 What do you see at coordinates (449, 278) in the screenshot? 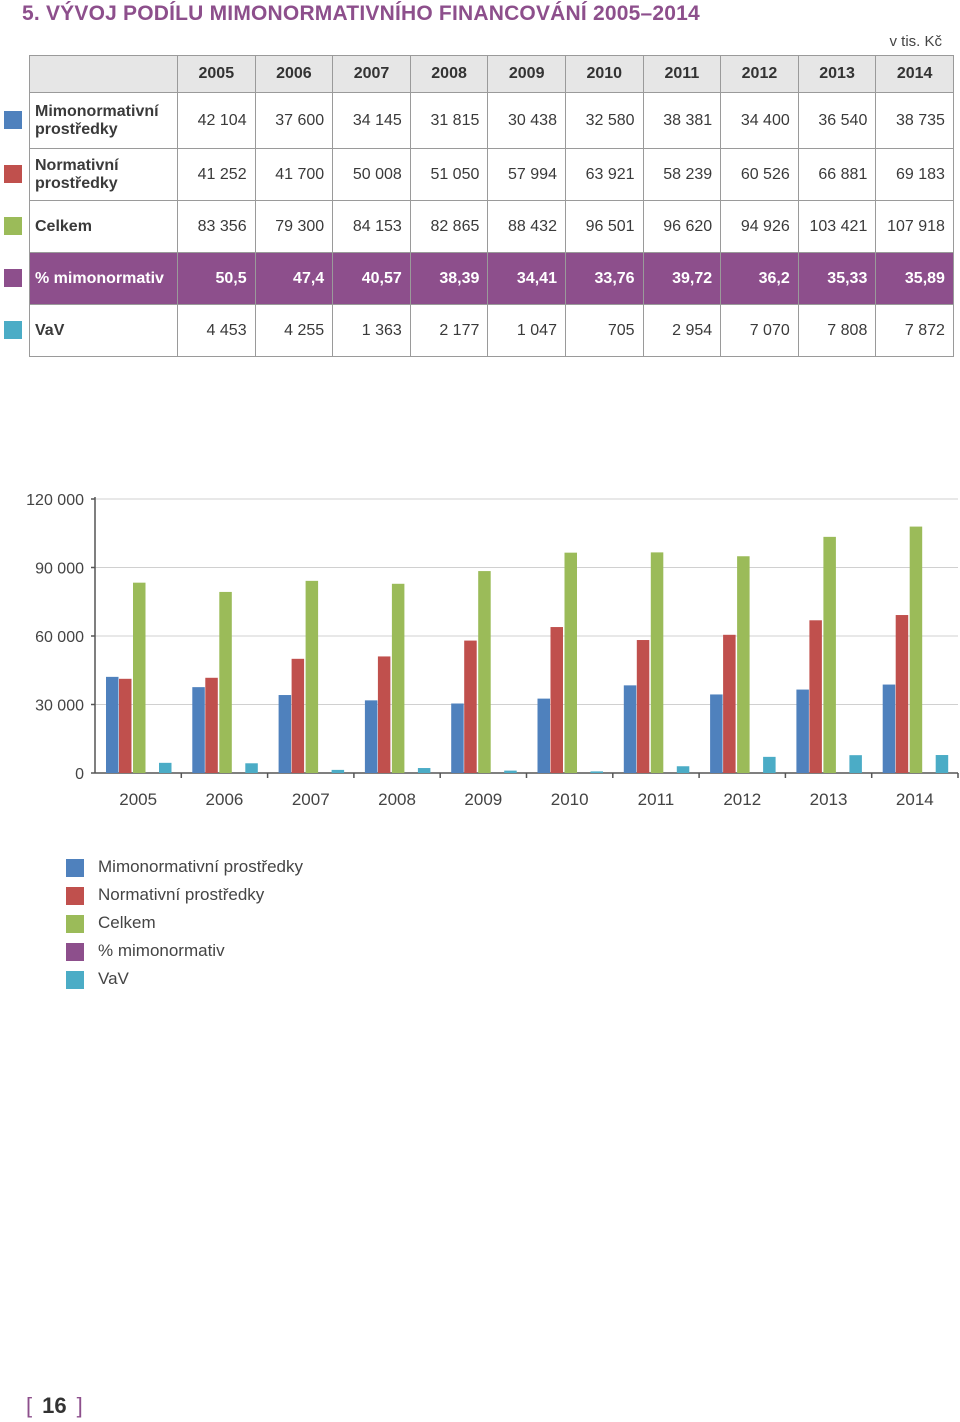
I see `table-cell: 38,39` at bounding box center [449, 278].